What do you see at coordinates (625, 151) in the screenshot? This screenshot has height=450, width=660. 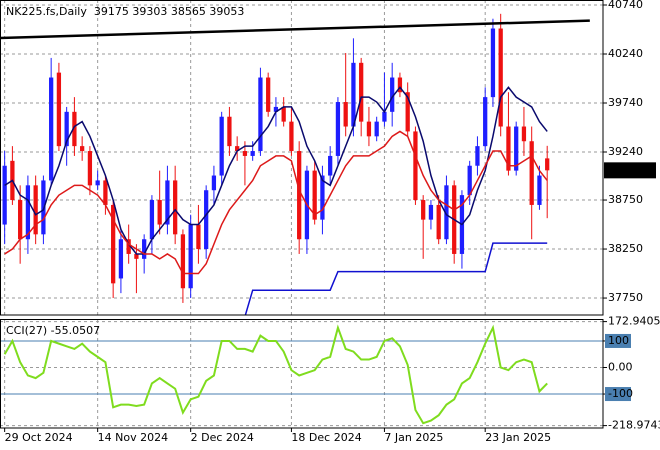 I see `y-tick-label: 39240` at bounding box center [625, 151].